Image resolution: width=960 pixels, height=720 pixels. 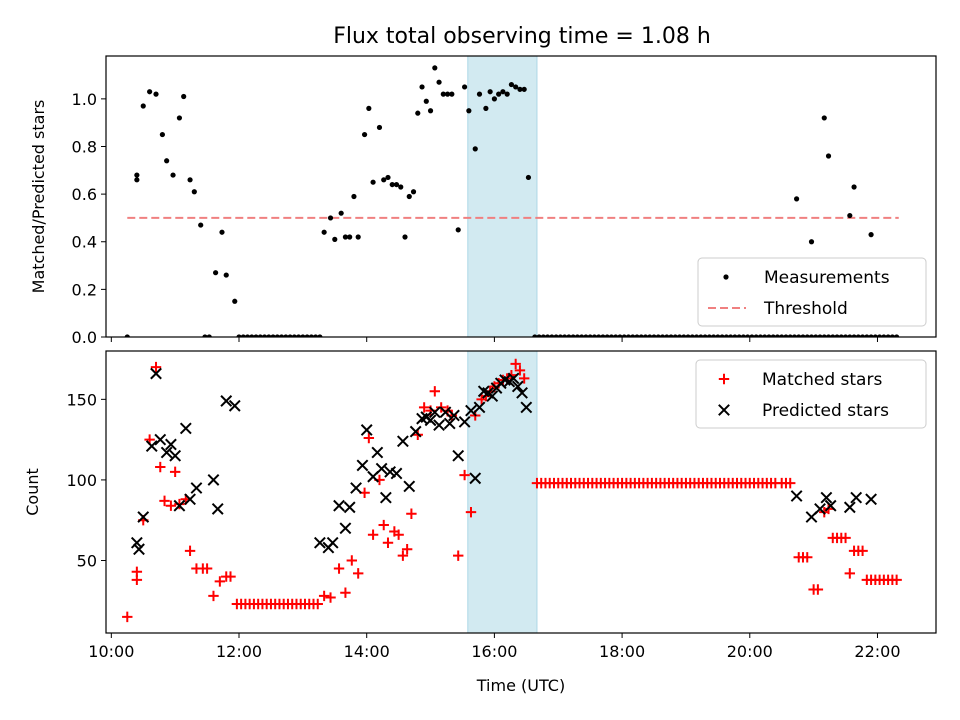 I want to click on x-tick-label: 22:00, so click(x=877, y=651).